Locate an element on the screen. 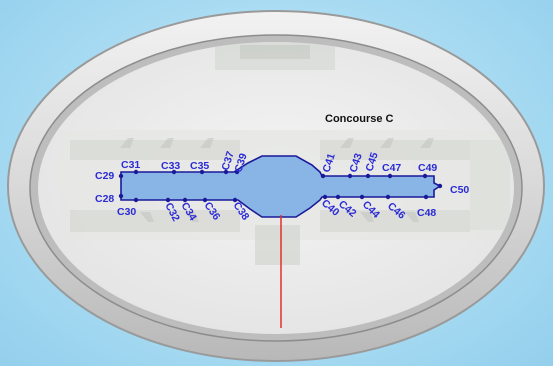  gate-label: C37 is located at coordinates (227, 161).